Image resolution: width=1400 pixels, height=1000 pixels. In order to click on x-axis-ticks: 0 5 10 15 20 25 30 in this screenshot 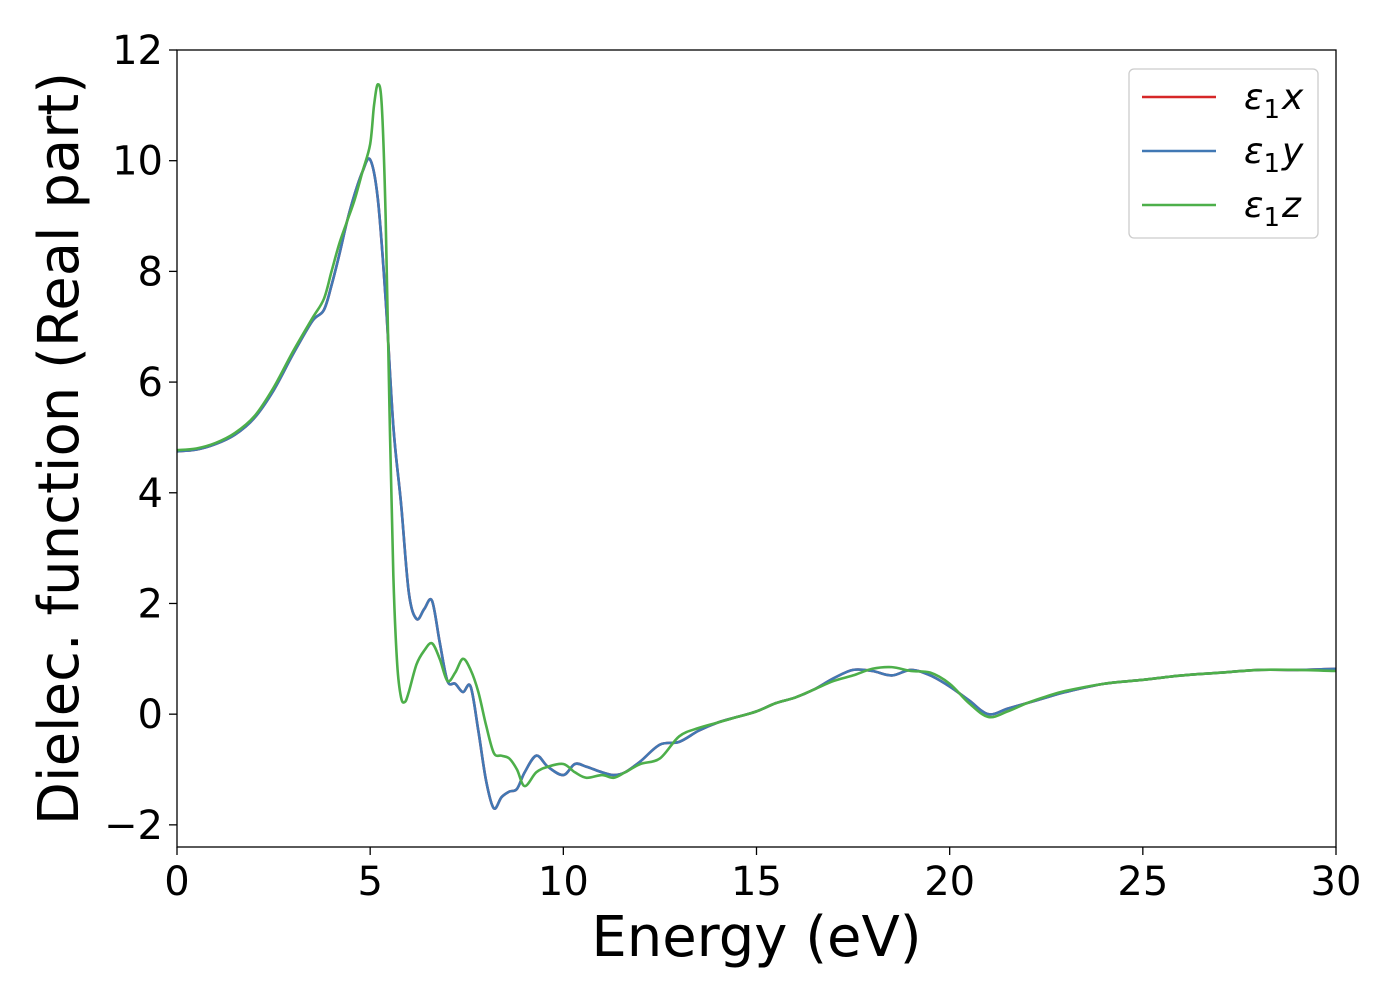, I will do `click(762, 876)`.